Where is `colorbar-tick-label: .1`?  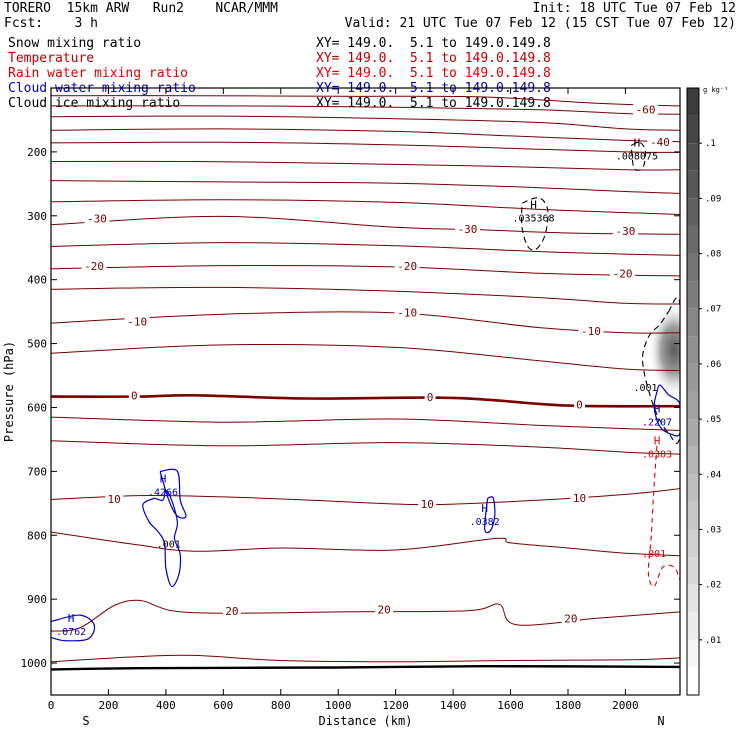
colorbar-tick-label: .1 is located at coordinates (710, 144).